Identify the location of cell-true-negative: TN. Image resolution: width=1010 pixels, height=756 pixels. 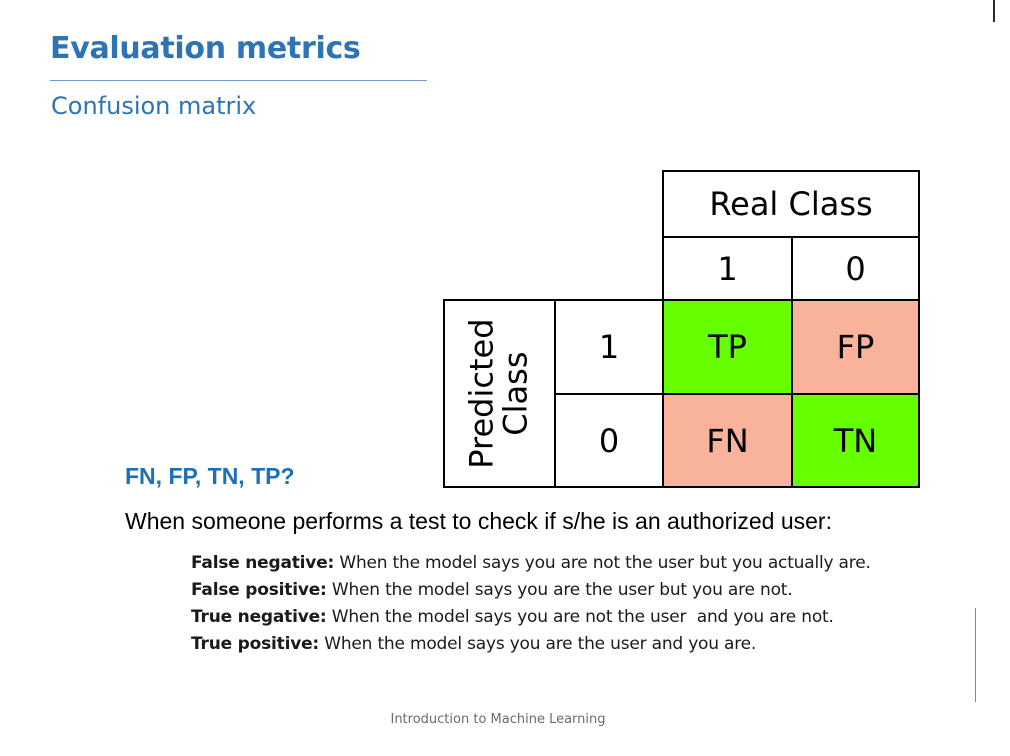
(855, 440).